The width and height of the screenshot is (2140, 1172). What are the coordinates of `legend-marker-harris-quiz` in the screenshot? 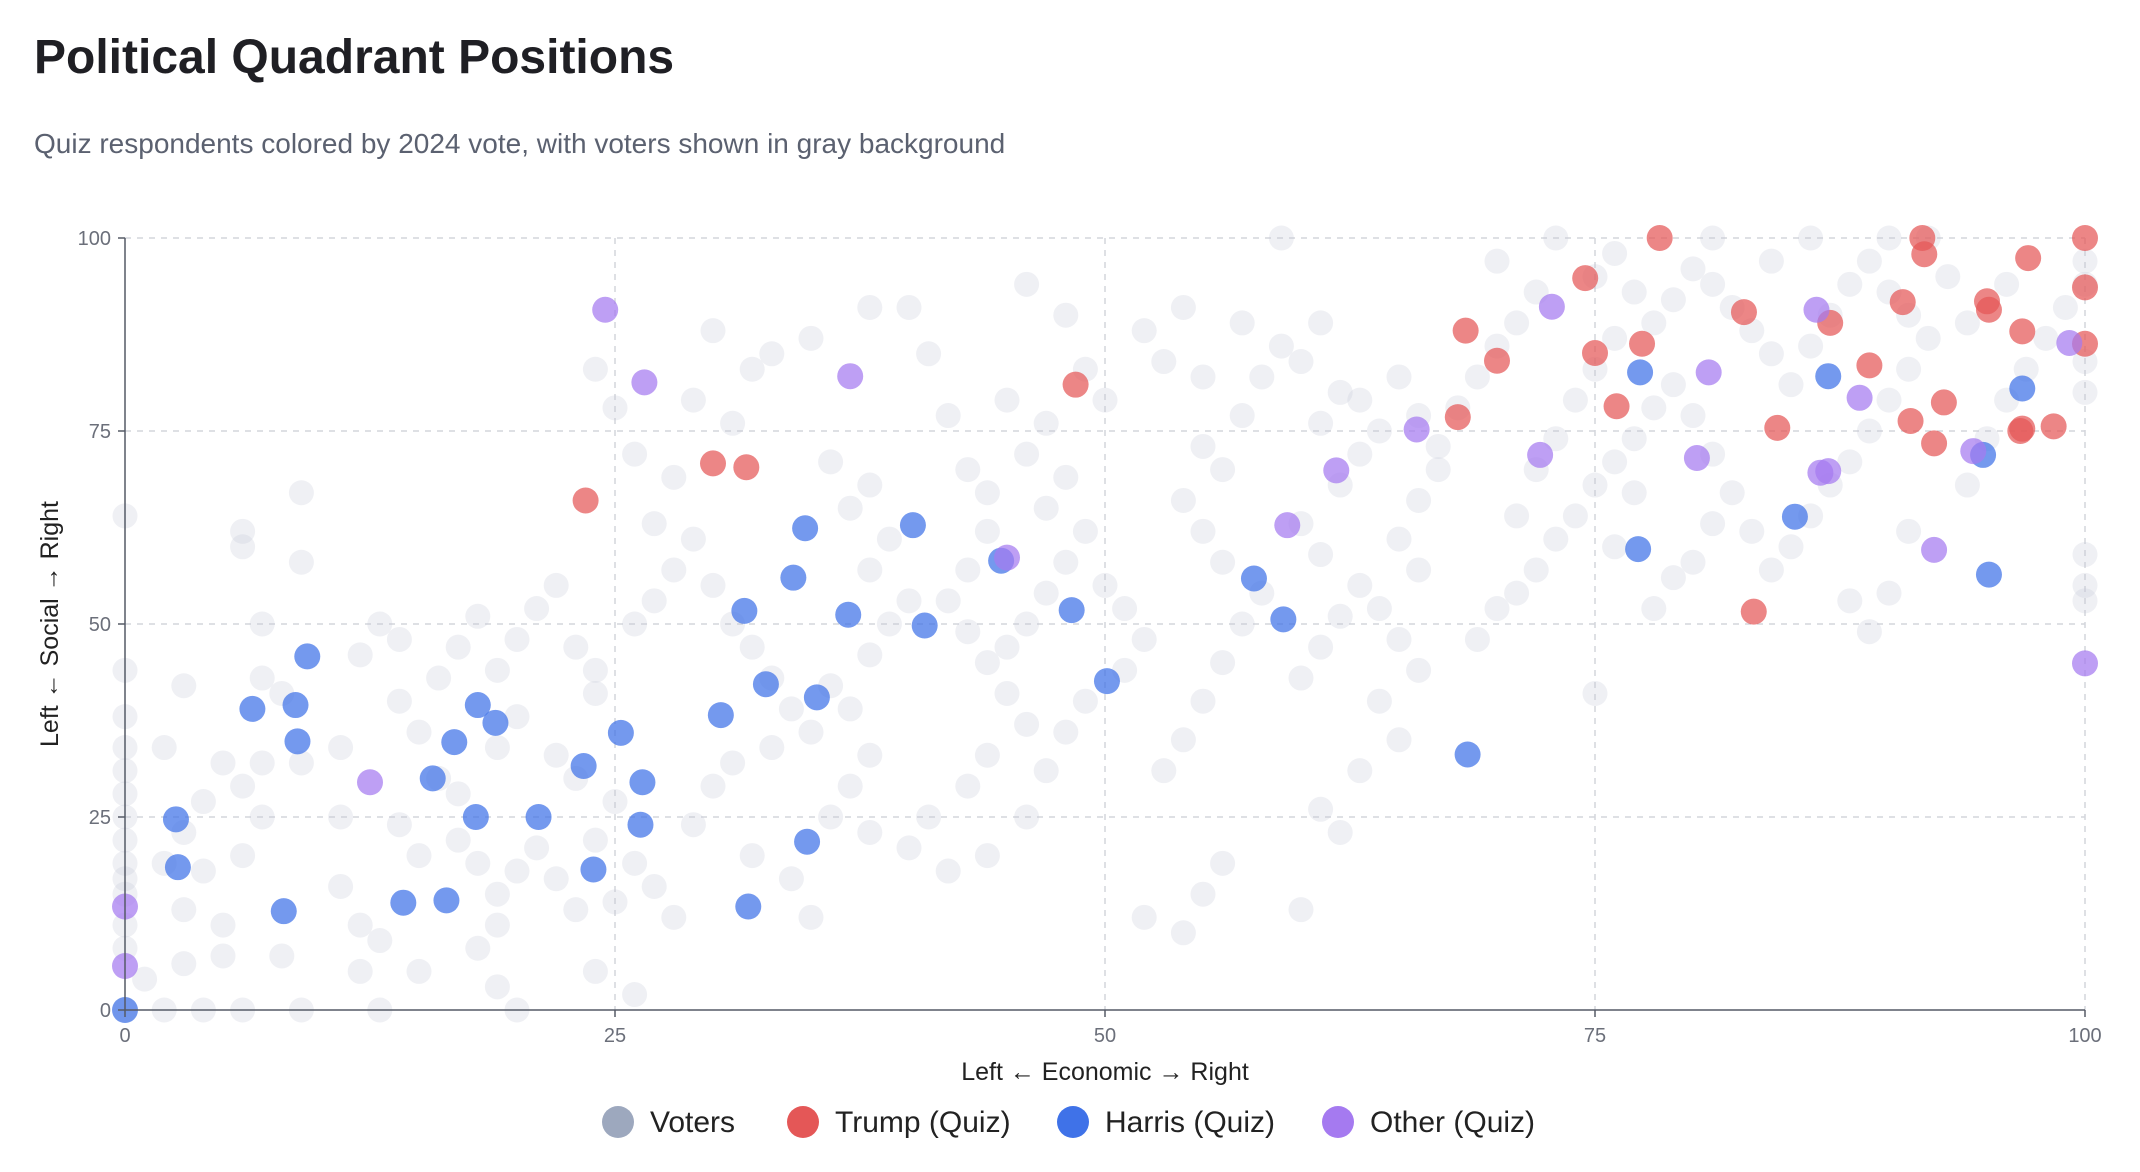 It's located at (1073, 1122).